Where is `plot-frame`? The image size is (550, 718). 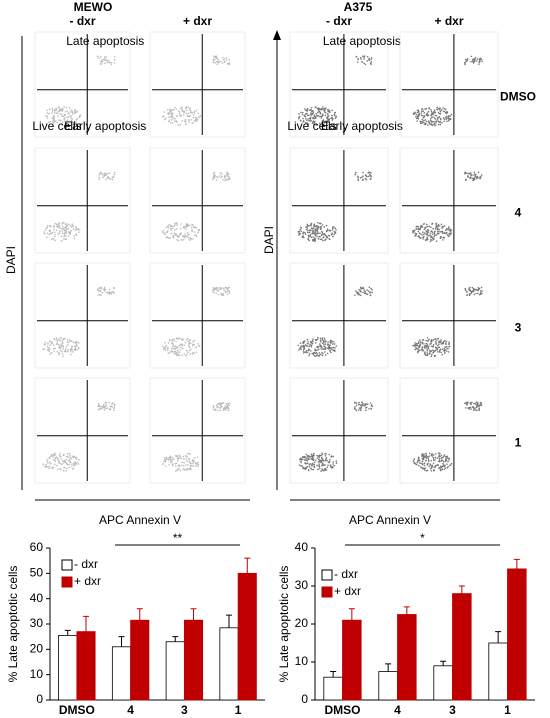 plot-frame is located at coordinates (82, 200).